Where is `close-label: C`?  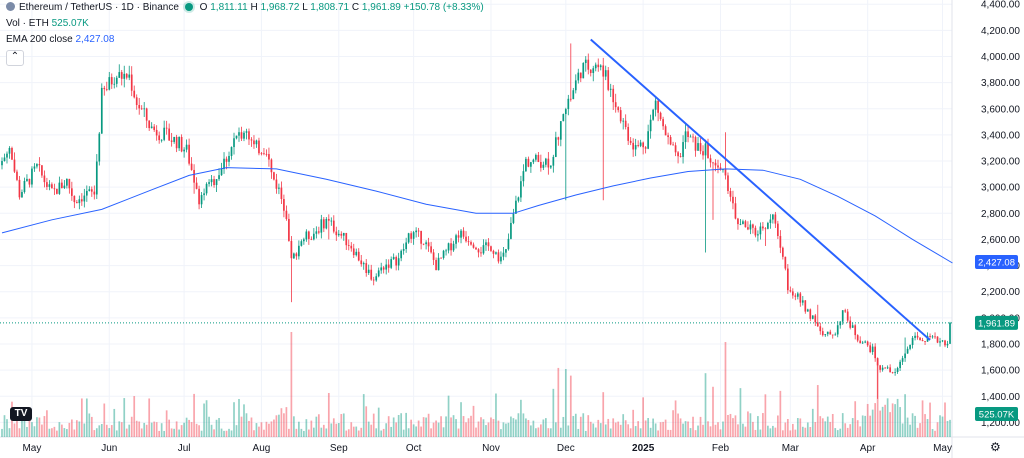
close-label: C is located at coordinates (355, 7).